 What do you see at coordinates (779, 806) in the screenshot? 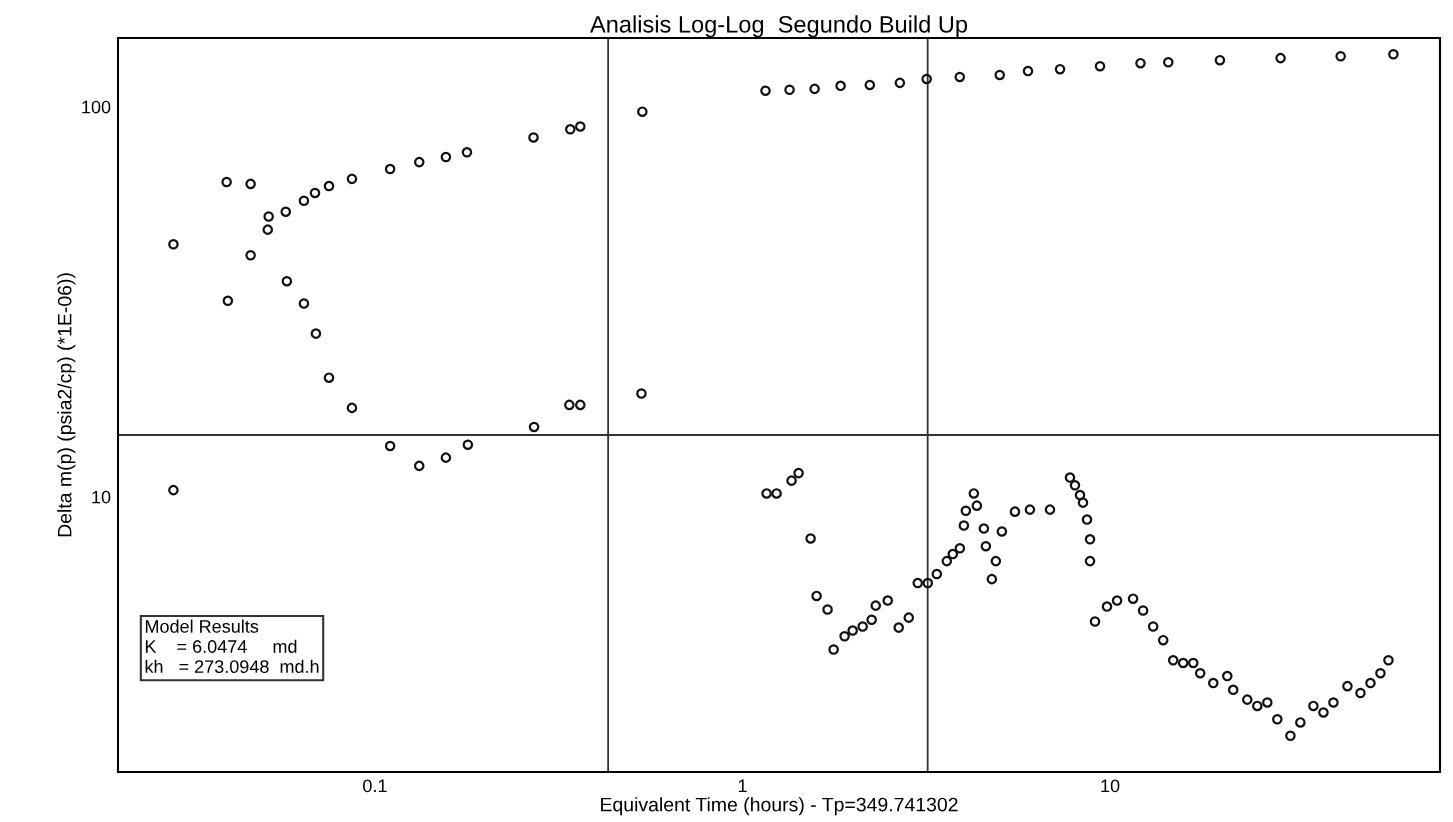
I see `x-axis-title: Equivalent Time (hours) - Tp=349.741302` at bounding box center [779, 806].